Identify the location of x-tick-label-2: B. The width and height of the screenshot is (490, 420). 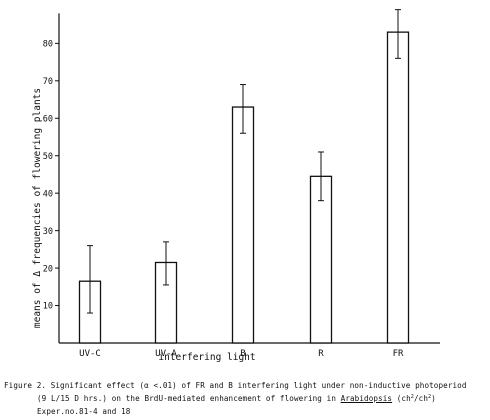
(242, 354).